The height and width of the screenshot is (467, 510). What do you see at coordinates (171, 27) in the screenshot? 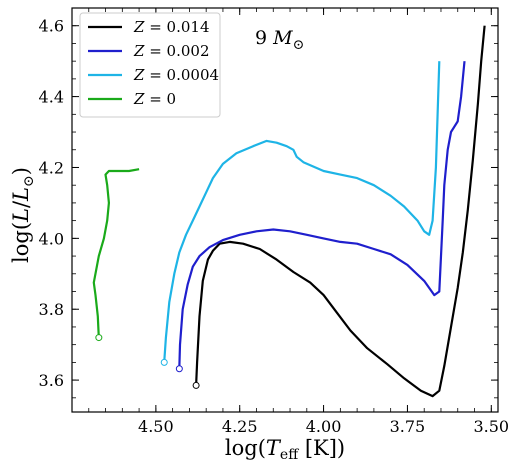
I see `legend-label-0: Z = 0.014` at bounding box center [171, 27].